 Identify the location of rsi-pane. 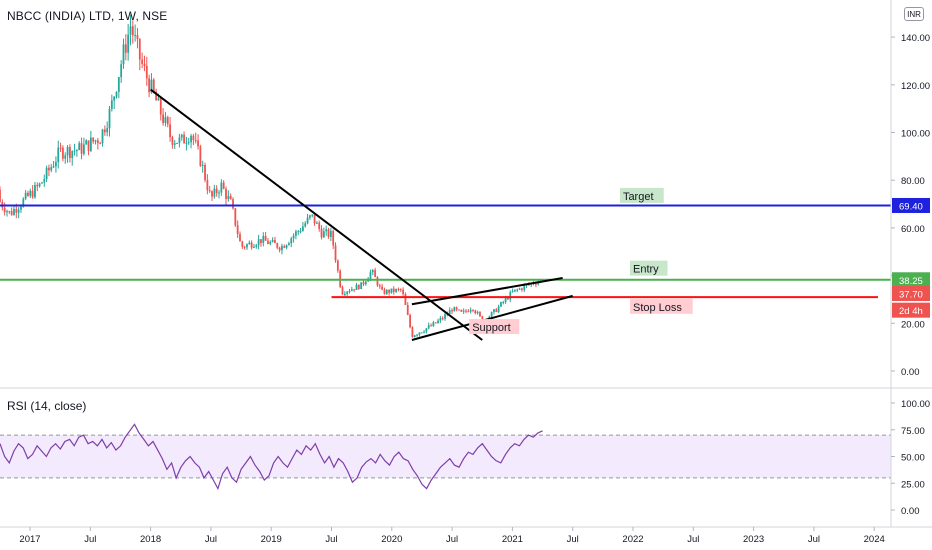
(445, 457).